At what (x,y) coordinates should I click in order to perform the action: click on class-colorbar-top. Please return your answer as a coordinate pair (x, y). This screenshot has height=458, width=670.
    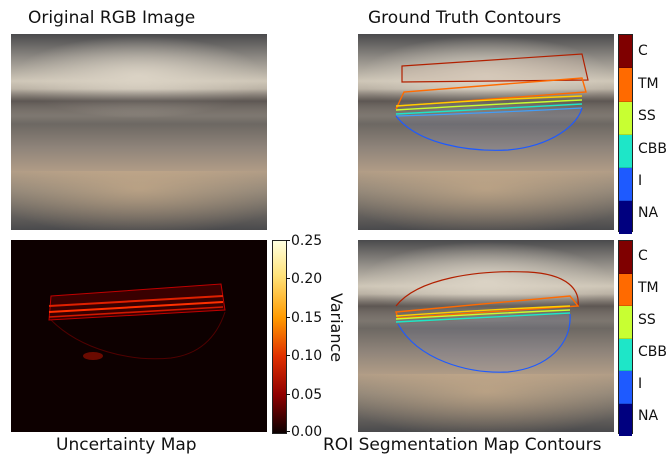
    Looking at the image, I should click on (625, 134).